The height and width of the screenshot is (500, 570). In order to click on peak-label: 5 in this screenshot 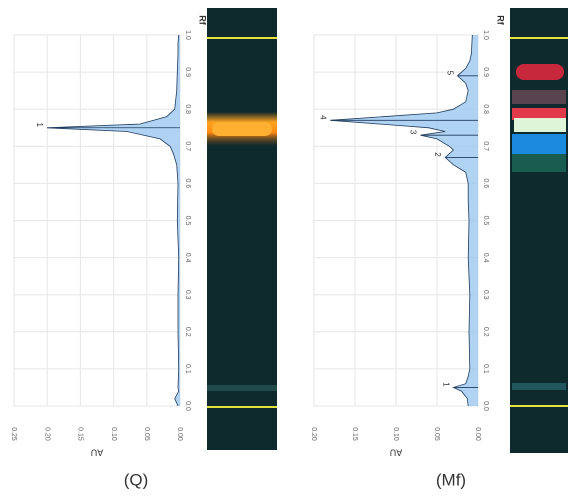, I will do `click(449, 73)`.